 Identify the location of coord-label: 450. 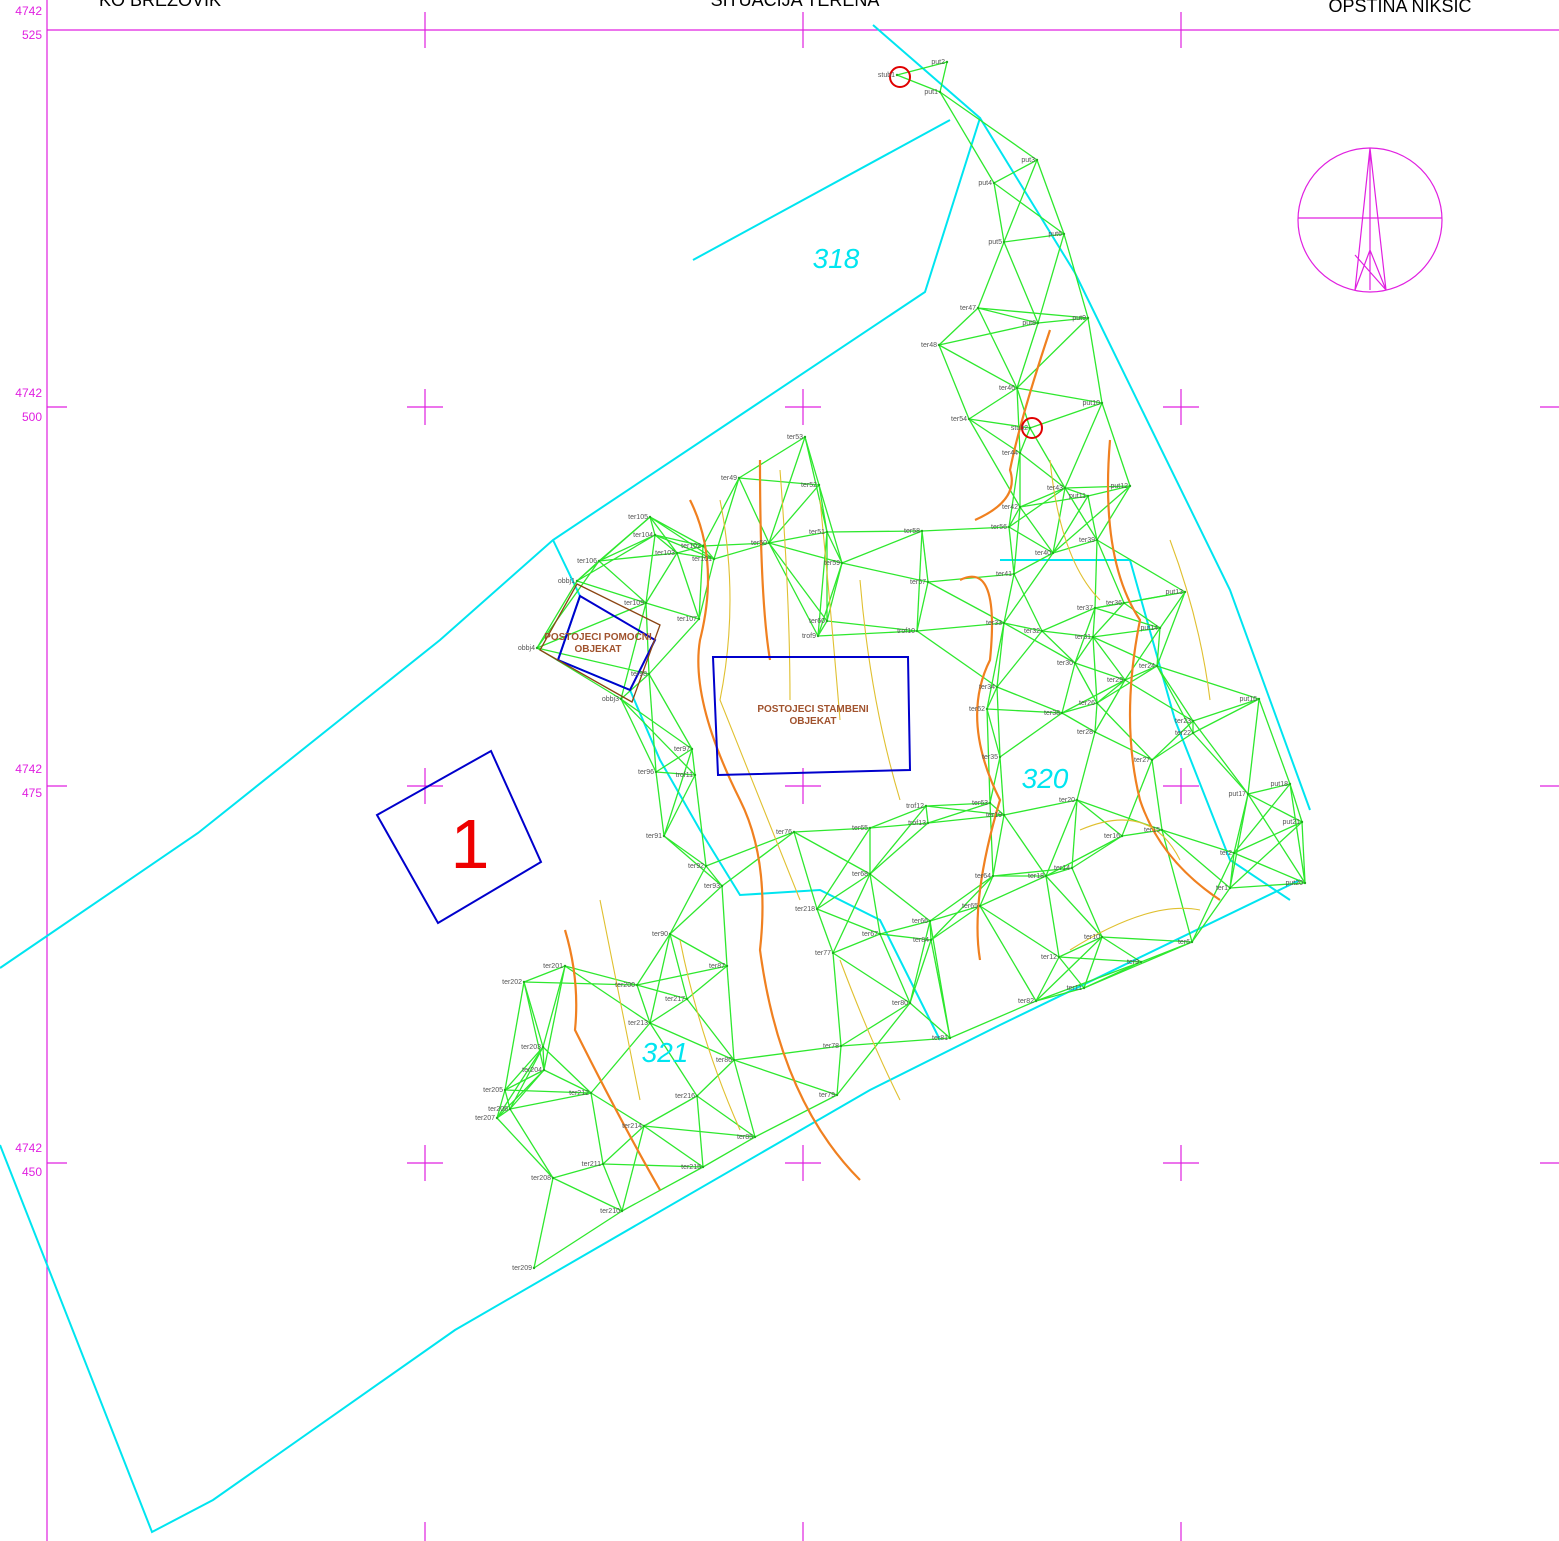
(32, 1172).